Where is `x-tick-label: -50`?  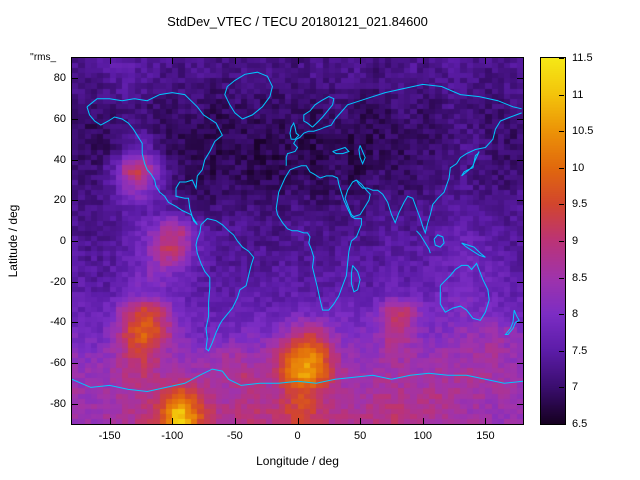 x-tick-label: -50 is located at coordinates (234, 436).